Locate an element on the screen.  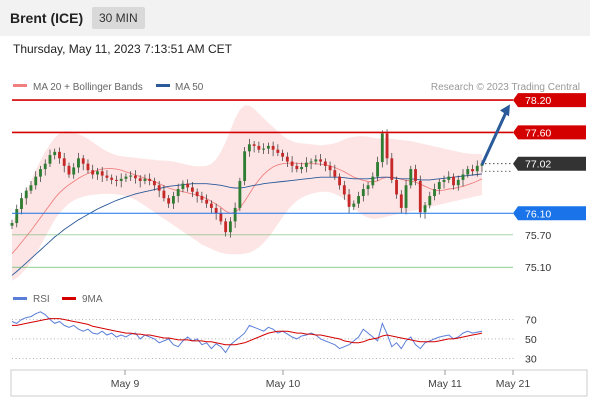
level-78.20: 78.20 is located at coordinates (299, 100).